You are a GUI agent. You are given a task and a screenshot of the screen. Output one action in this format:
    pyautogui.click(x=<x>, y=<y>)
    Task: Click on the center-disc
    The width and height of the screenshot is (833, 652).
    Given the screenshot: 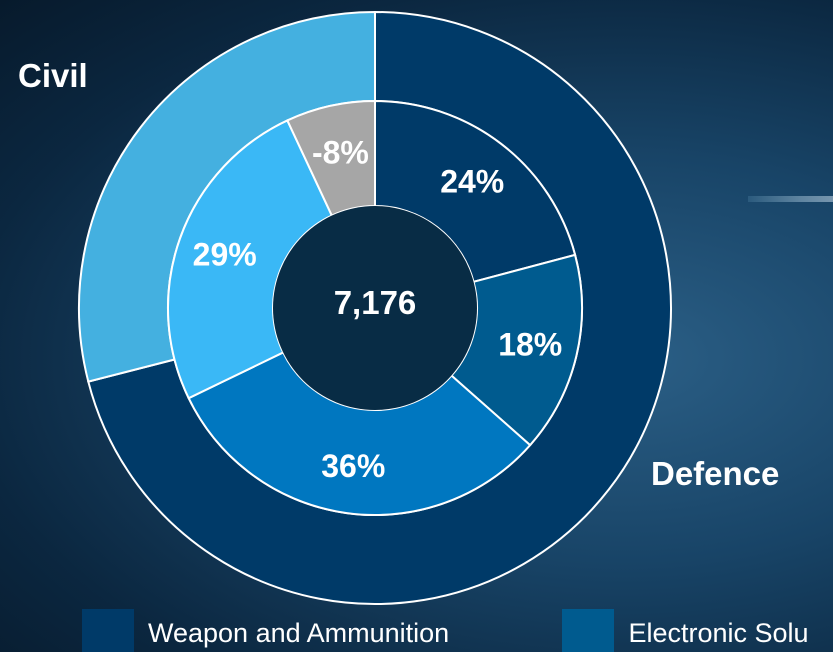 What is the action you would take?
    pyautogui.click(x=375, y=308)
    